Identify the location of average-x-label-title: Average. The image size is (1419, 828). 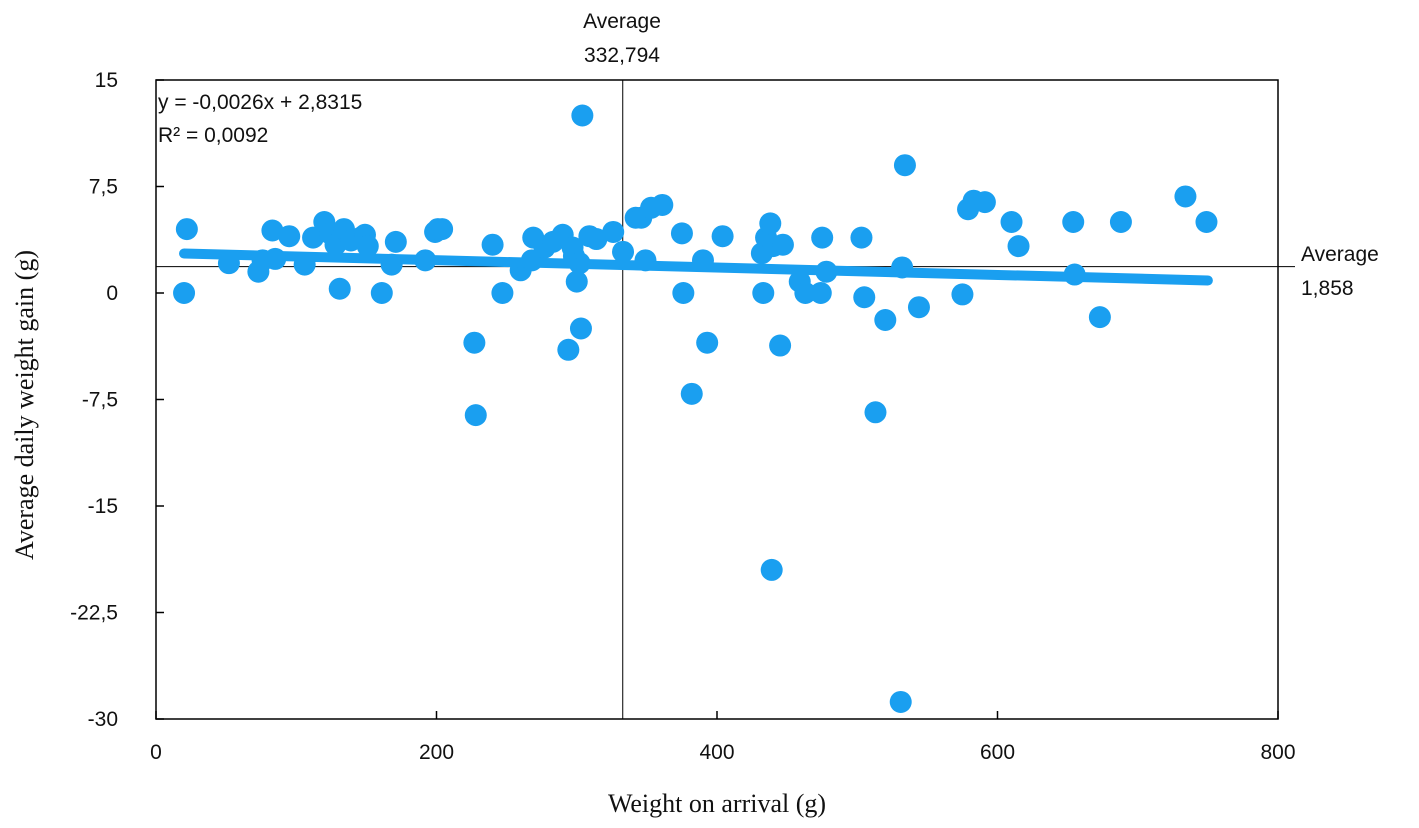
(622, 21).